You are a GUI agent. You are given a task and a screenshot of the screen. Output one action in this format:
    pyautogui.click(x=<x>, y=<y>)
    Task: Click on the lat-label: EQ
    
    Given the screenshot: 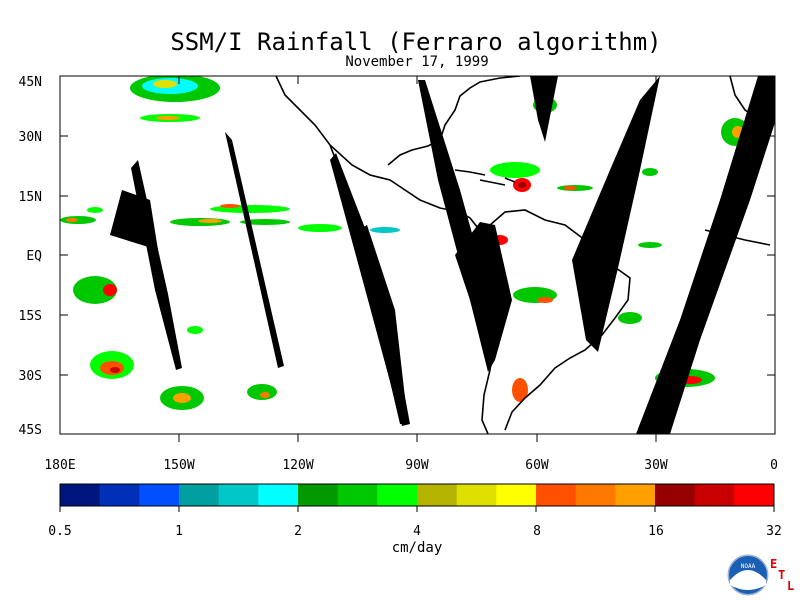 What is the action you would take?
    pyautogui.click(x=34, y=256)
    